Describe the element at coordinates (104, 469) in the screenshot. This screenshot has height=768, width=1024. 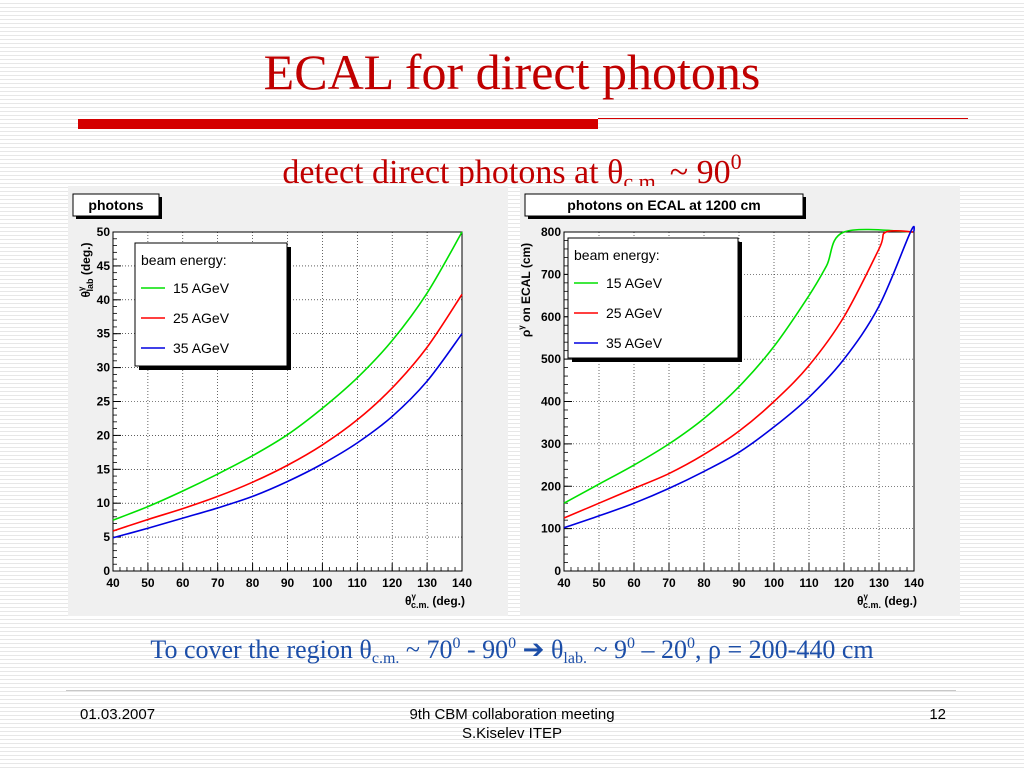
I see `y-tick-label: 15` at that location.